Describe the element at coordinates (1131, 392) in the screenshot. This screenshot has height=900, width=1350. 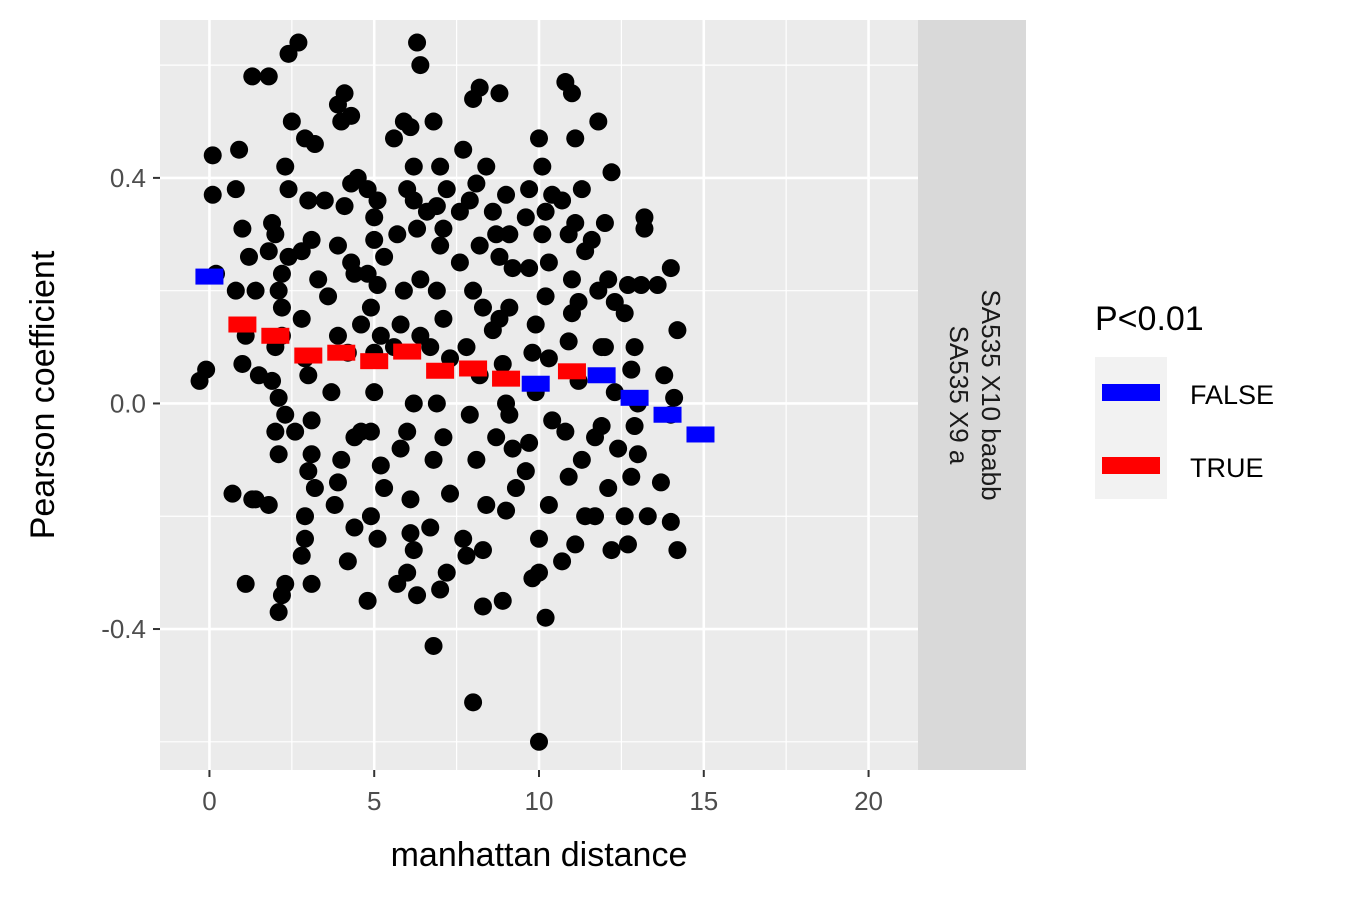
I see `legend-key-false` at that location.